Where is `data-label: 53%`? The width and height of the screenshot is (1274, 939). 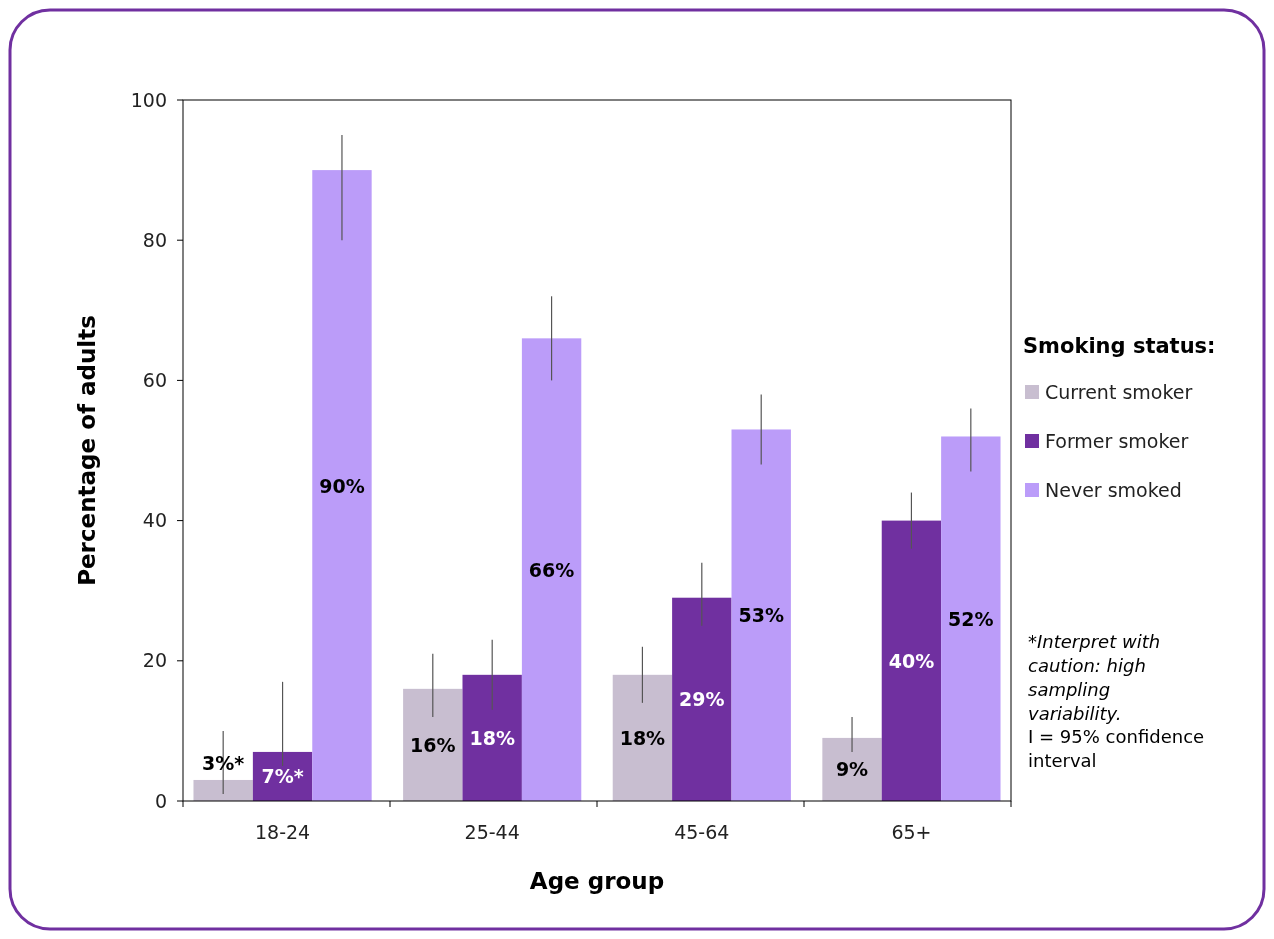
data-label: 53% is located at coordinates (761, 615).